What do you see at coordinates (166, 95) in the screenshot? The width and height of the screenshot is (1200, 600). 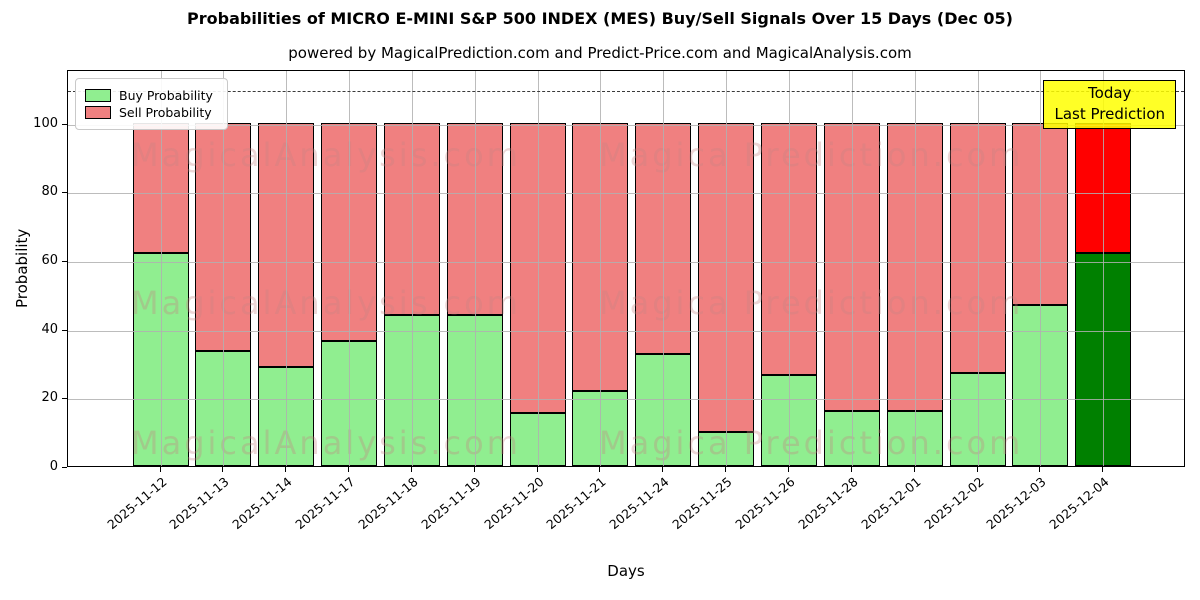 I see `legend-label: Buy Probability` at bounding box center [166, 95].